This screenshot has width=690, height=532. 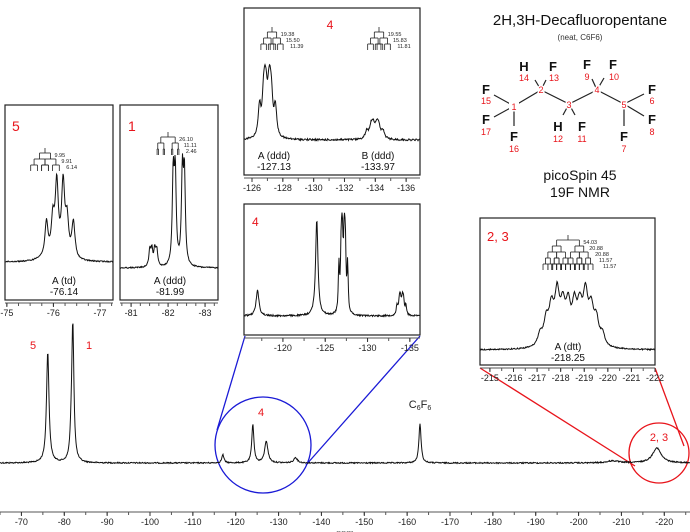 What do you see at coordinates (567, 316) in the screenshot?
I see `inset-23-trace` at bounding box center [567, 316].